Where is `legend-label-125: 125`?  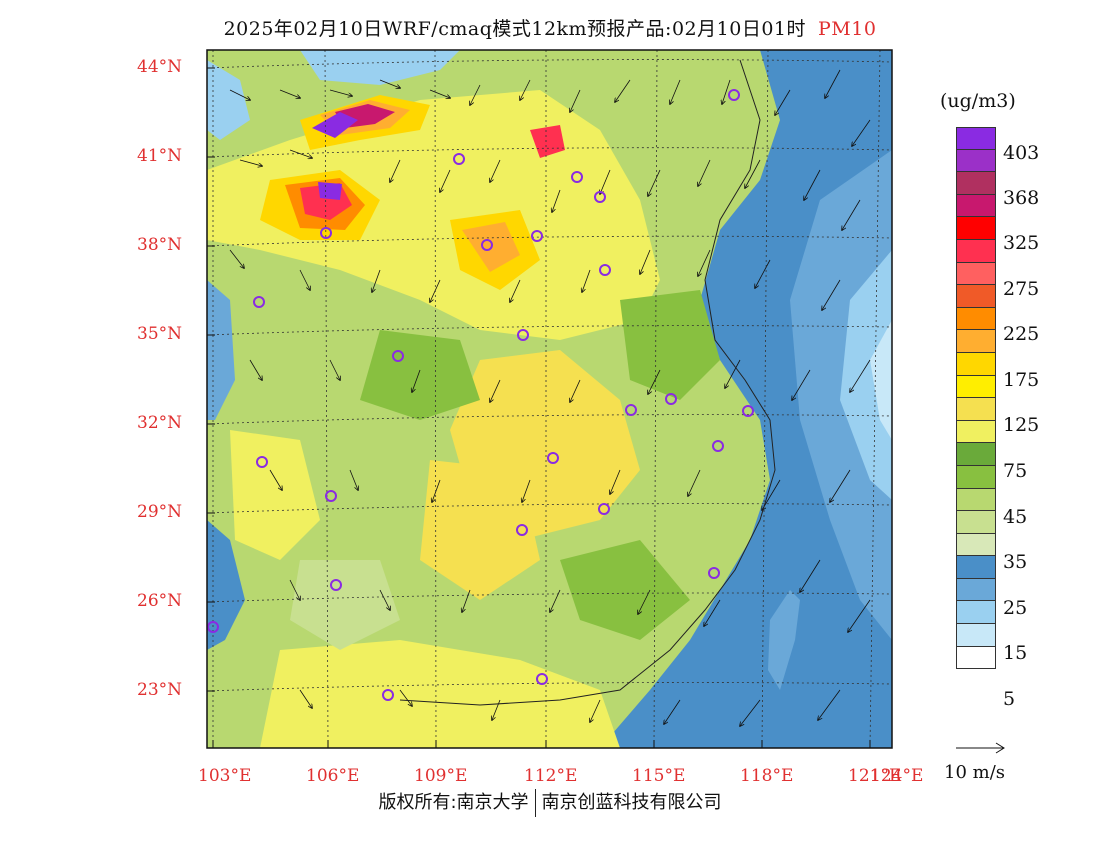 legend-label-125: 125 is located at coordinates (1021, 425).